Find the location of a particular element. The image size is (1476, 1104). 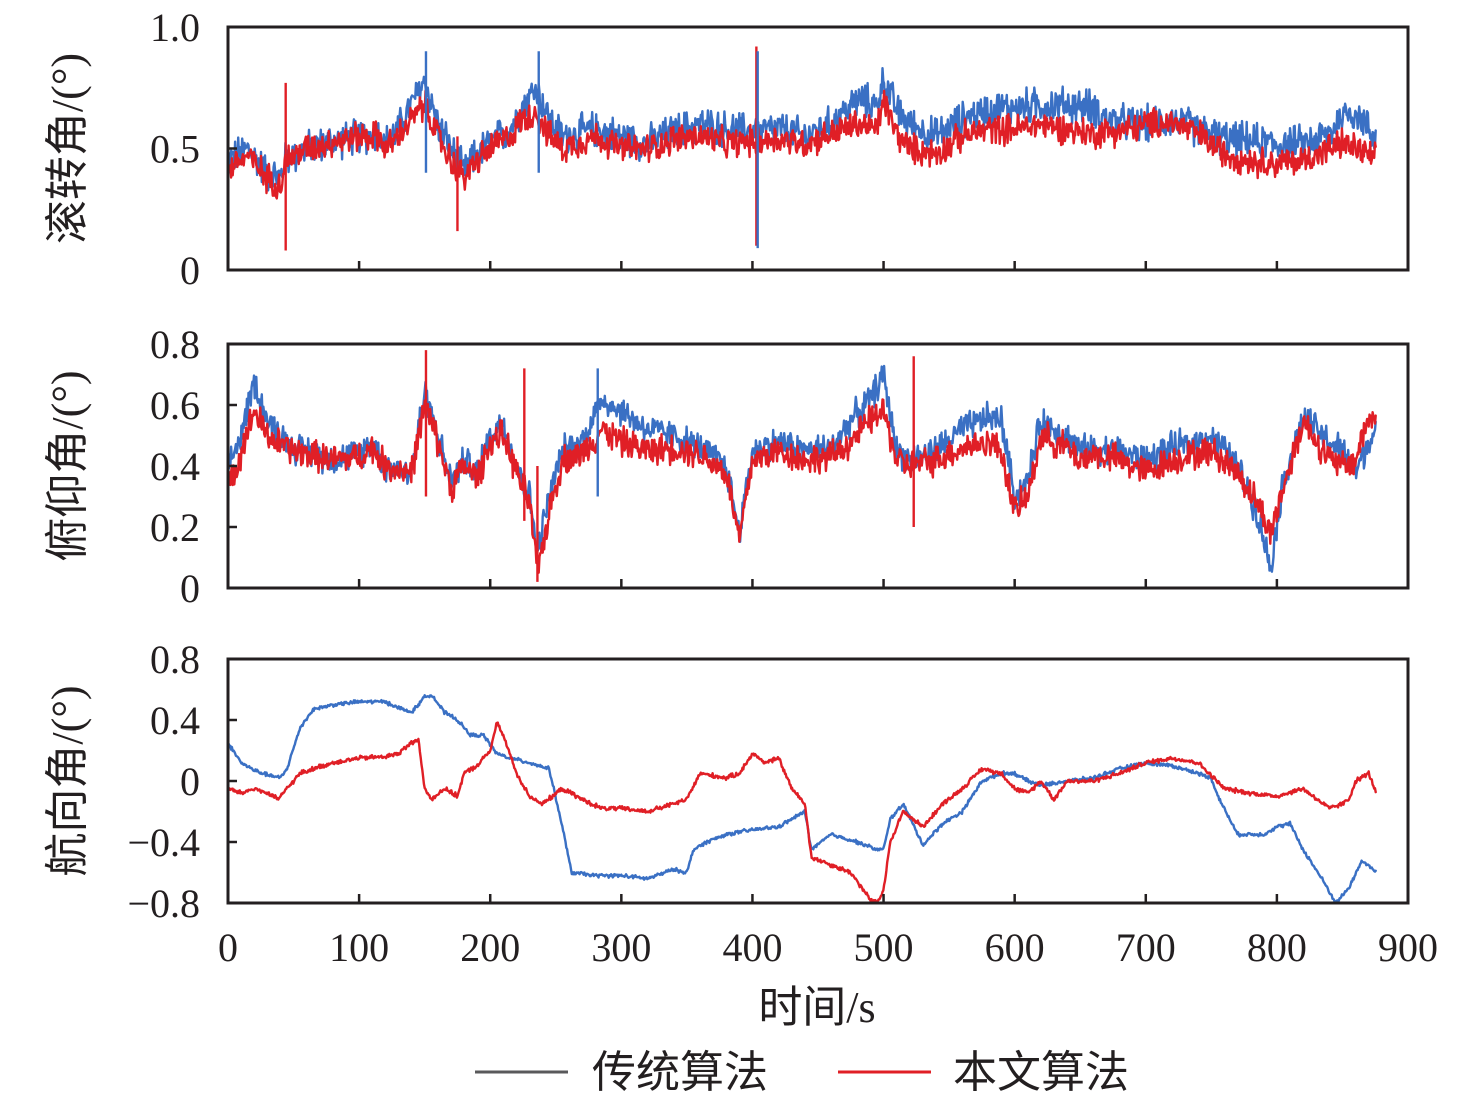

x-axis-title: 时间/s is located at coordinates (816, 1007).